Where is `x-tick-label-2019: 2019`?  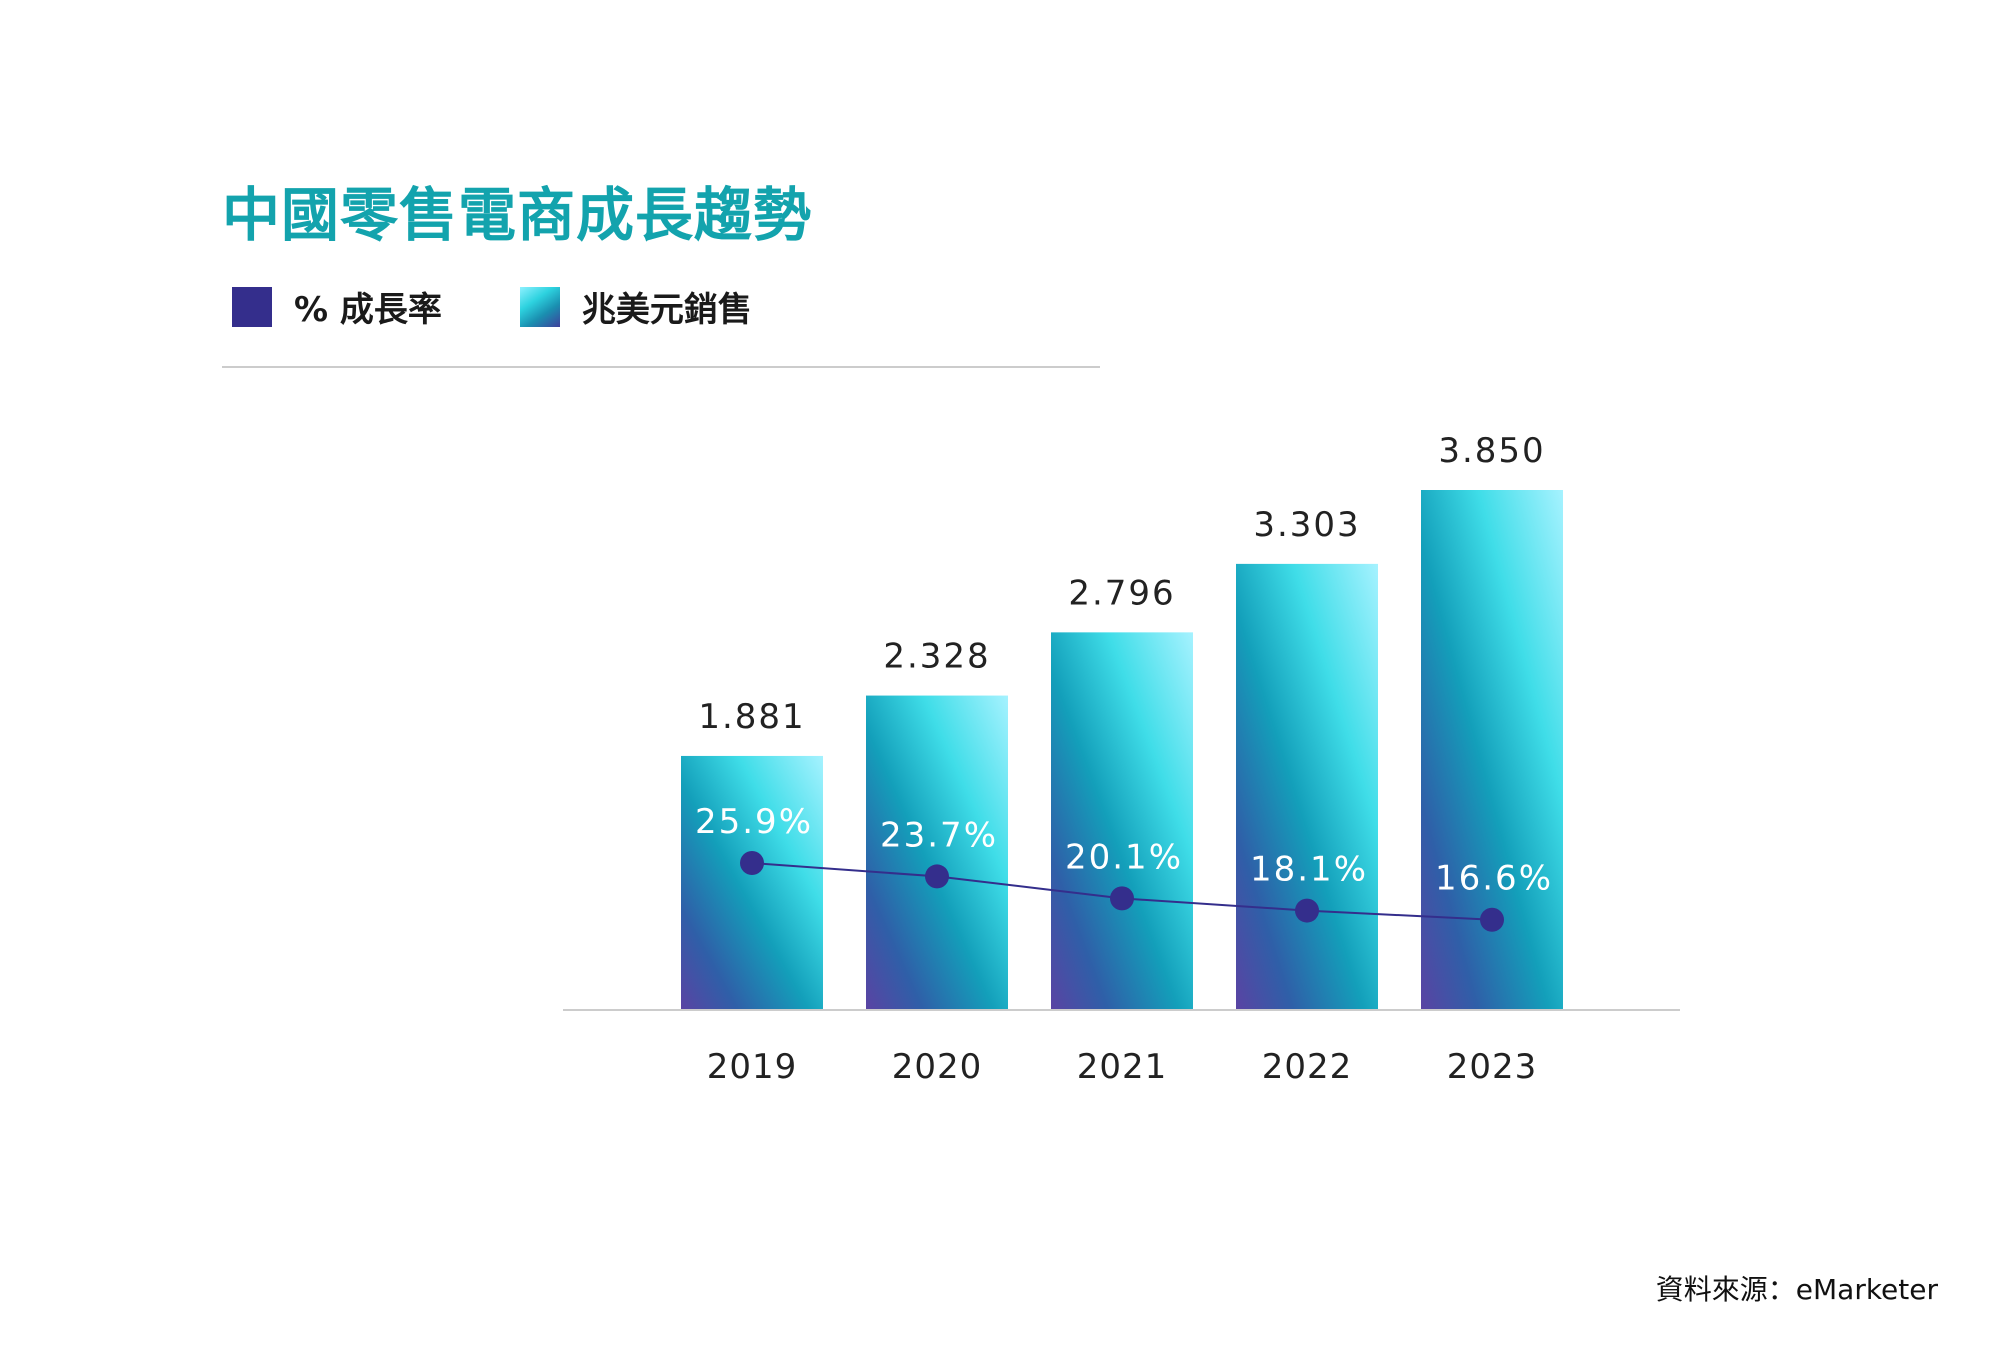
x-tick-label-2019: 2019 is located at coordinates (752, 1067).